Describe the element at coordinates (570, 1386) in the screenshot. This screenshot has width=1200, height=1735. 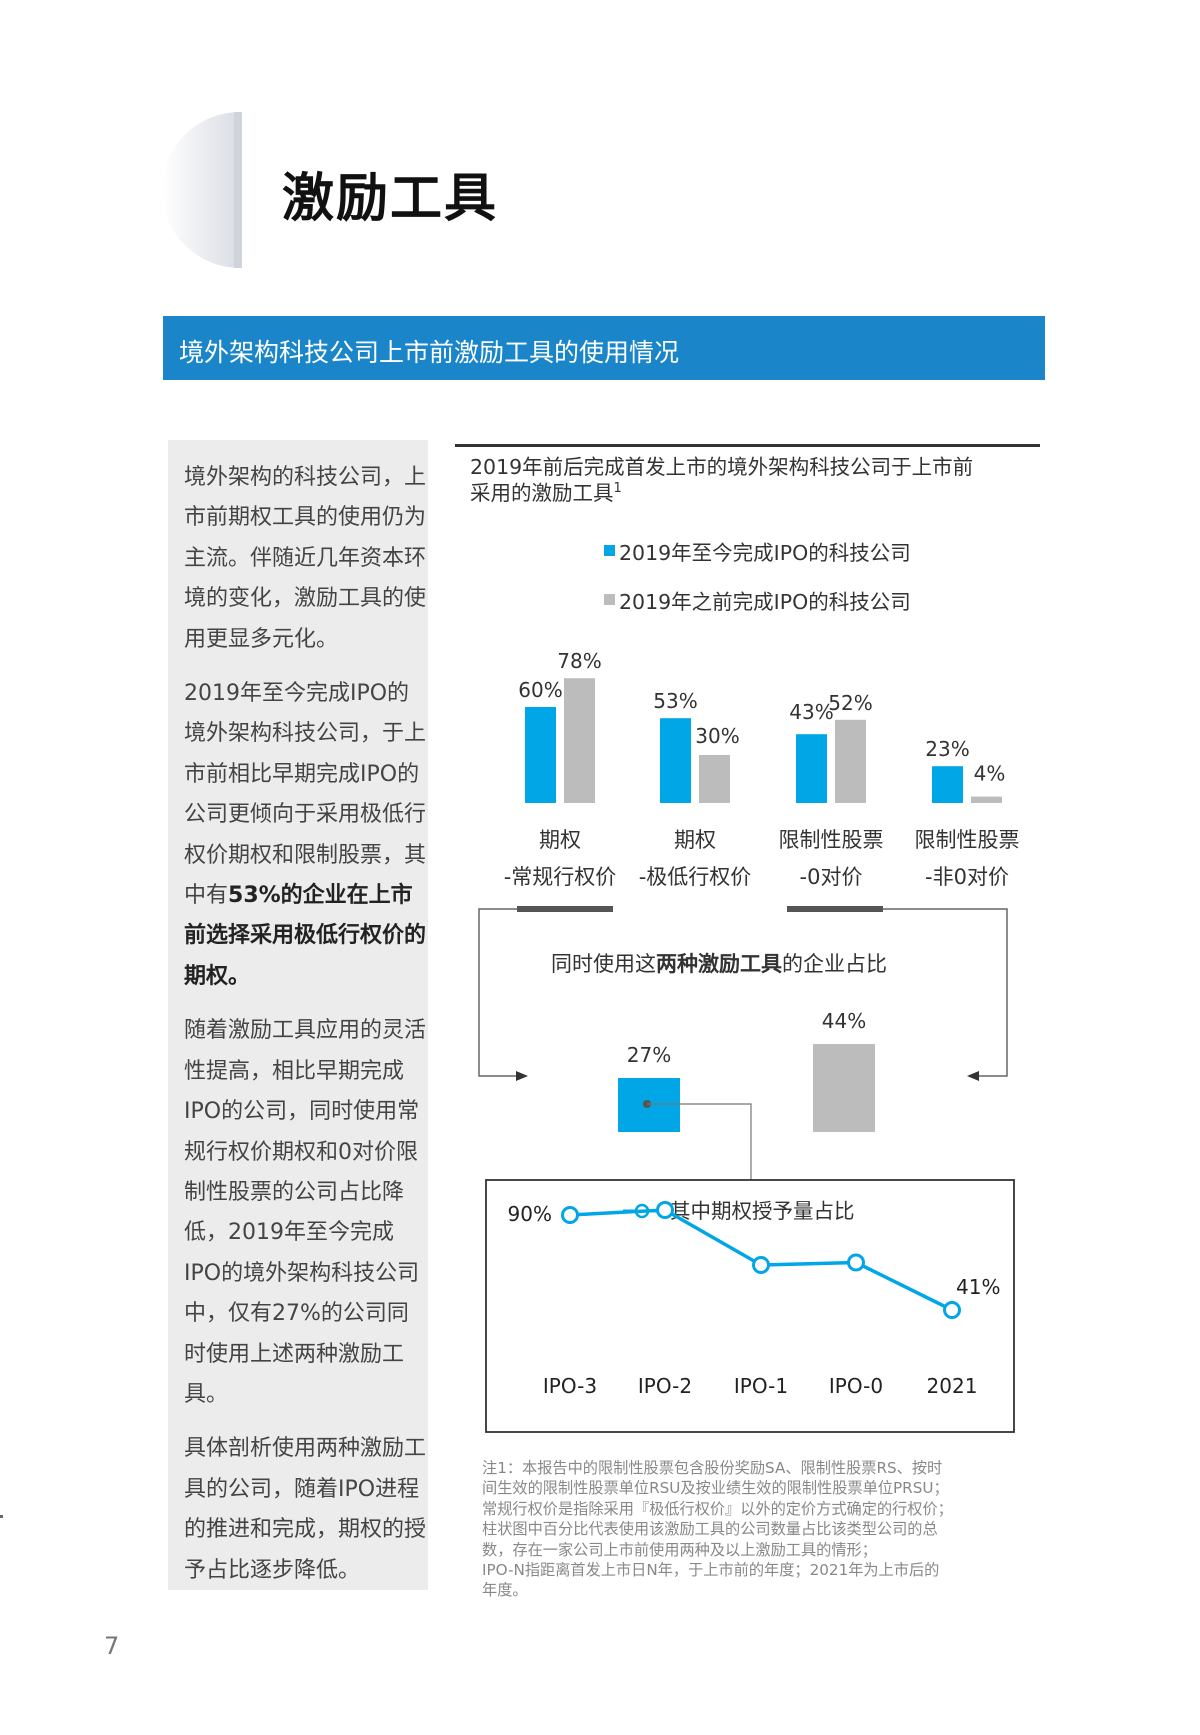
I see `line-x-tick-label: IPO-3` at that location.